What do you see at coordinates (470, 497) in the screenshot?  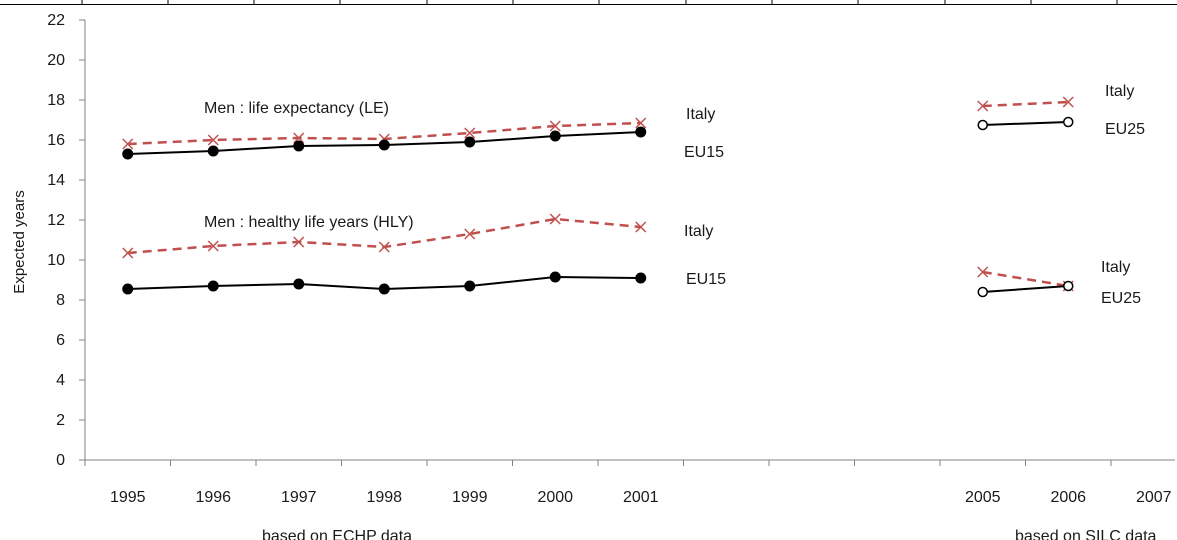 I see `x-tick-label: 1999` at bounding box center [470, 497].